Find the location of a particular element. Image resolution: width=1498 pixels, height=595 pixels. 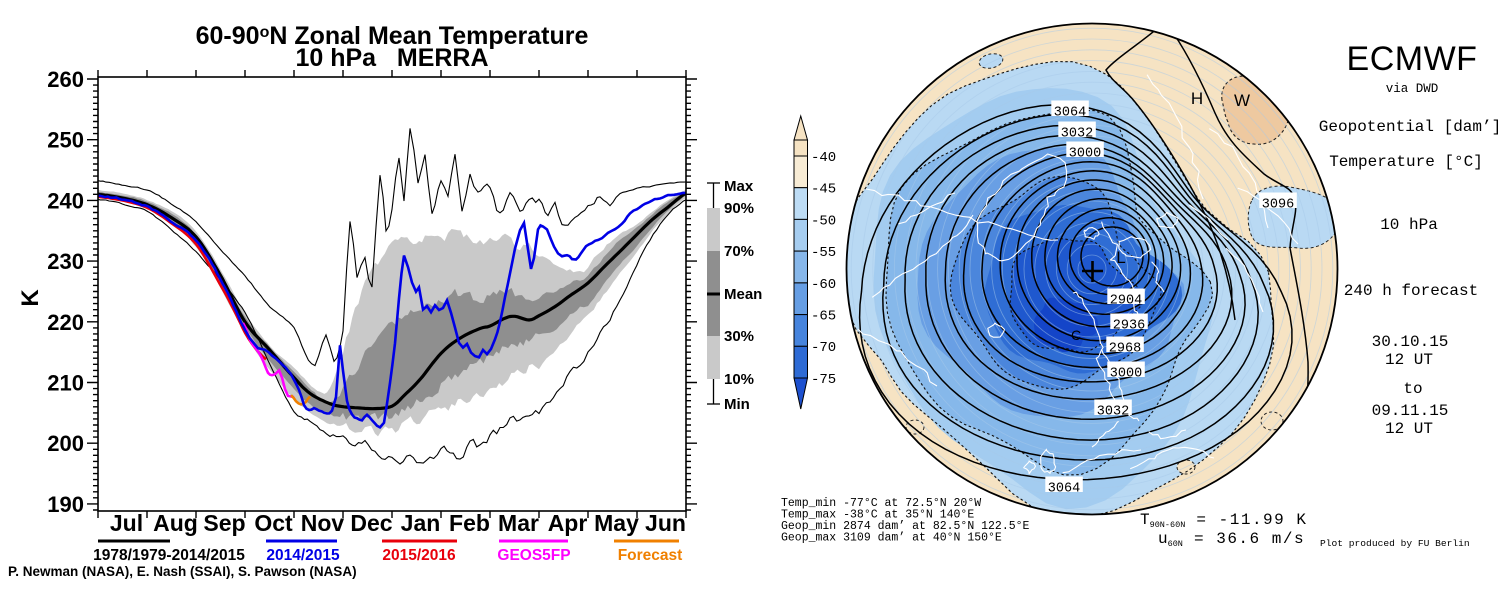

svg-text: 190 is located at coordinates (65, 504).